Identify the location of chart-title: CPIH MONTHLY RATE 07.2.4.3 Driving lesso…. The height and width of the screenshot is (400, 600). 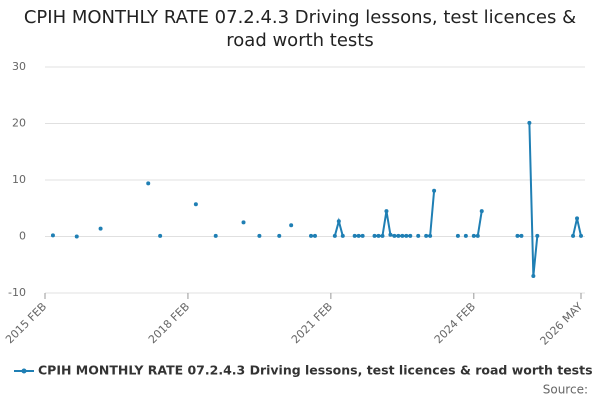
(300, 29).